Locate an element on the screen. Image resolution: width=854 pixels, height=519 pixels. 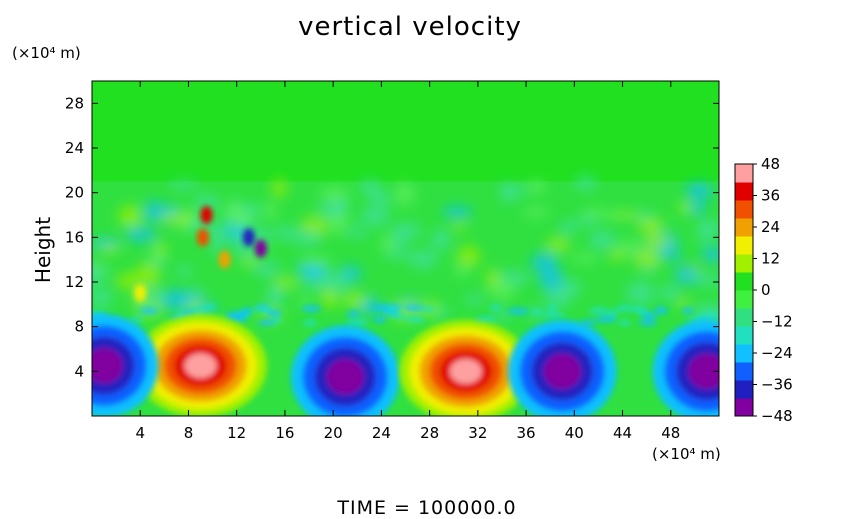
x-tick-label: 28 is located at coordinates (429, 433).